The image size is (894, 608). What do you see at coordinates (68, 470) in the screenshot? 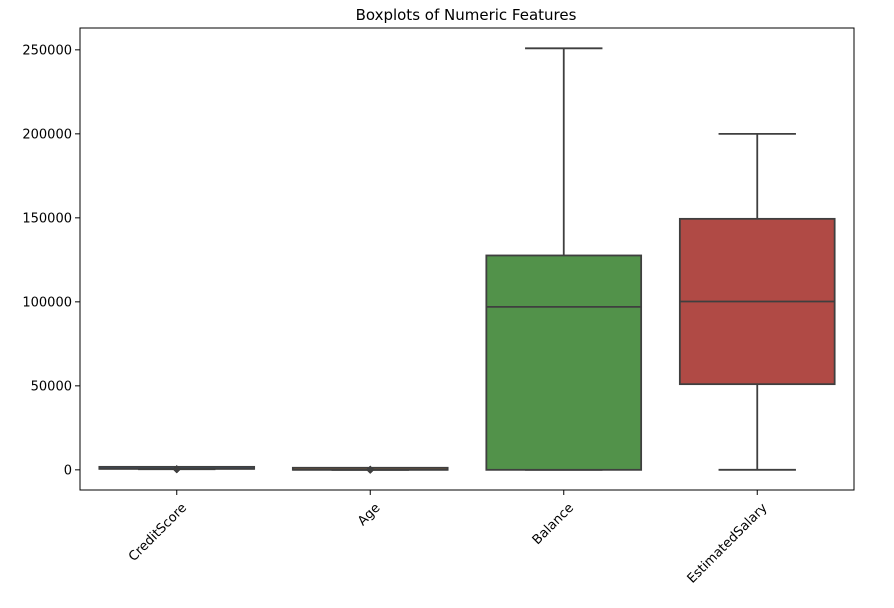
I see `y-tick-label: 0` at bounding box center [68, 470].